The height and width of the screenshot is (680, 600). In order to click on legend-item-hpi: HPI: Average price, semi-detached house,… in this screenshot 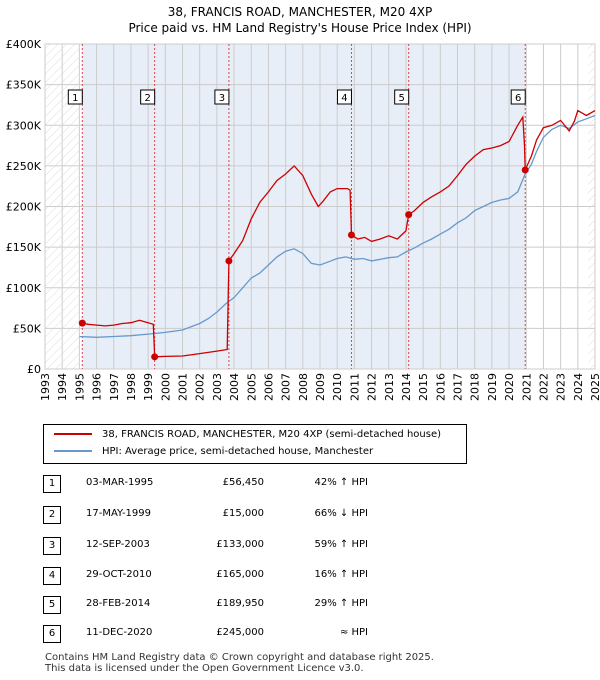, I will do `click(213, 452)`.